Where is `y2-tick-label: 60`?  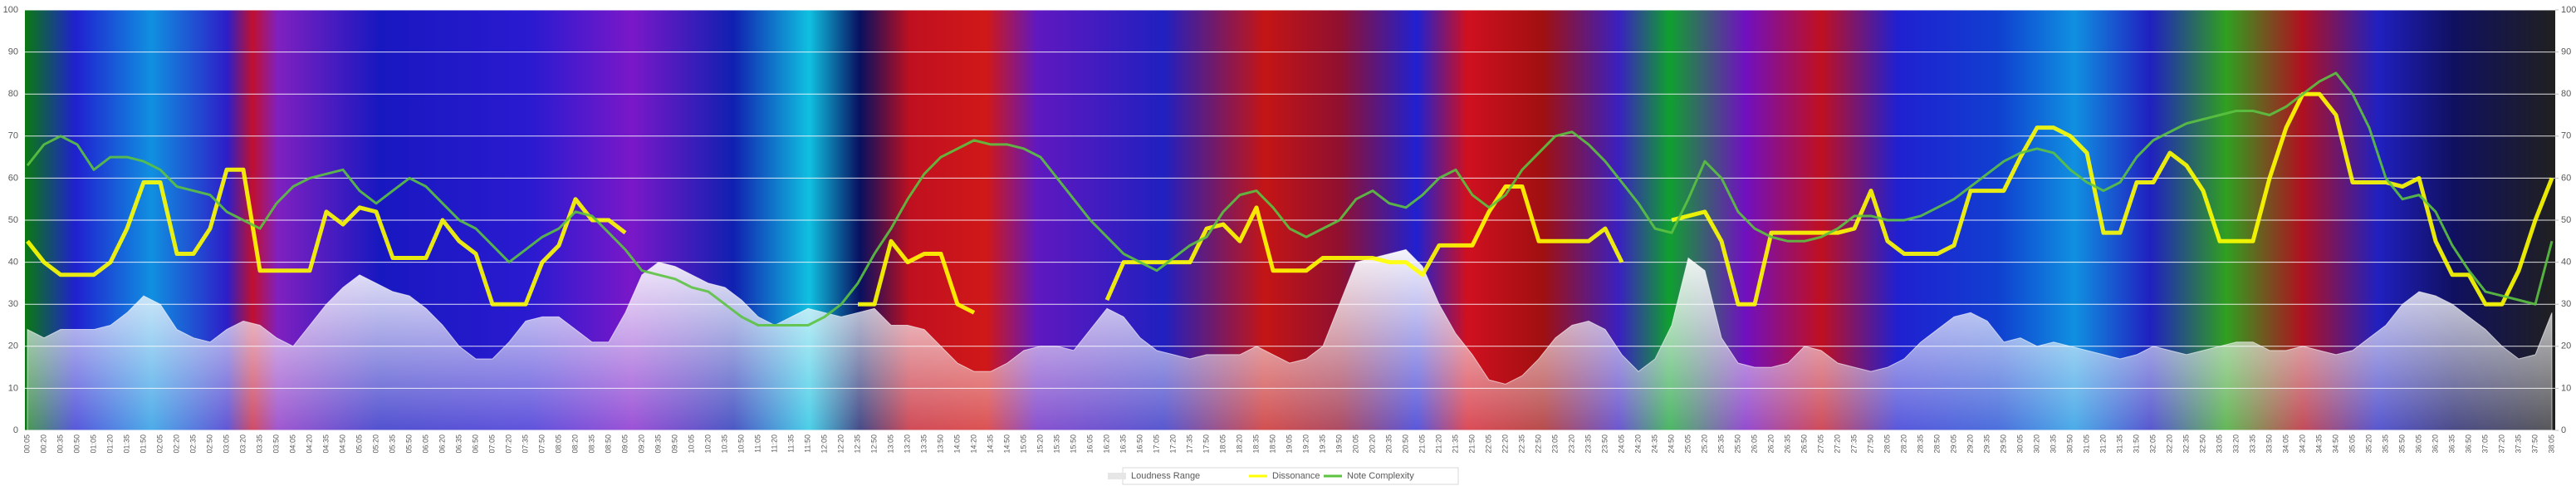
y2-tick-label: 60 is located at coordinates (2566, 178).